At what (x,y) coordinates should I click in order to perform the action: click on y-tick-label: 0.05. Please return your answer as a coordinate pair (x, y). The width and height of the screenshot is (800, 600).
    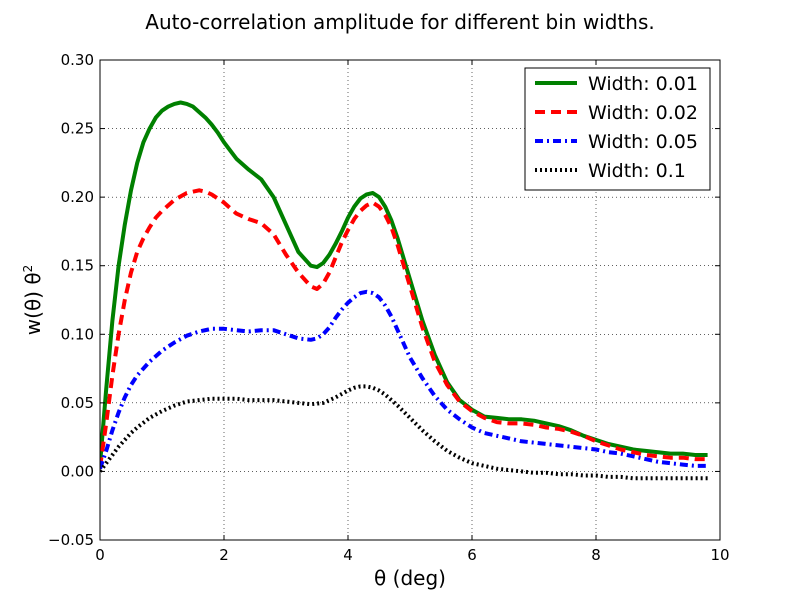
    Looking at the image, I should click on (77, 403).